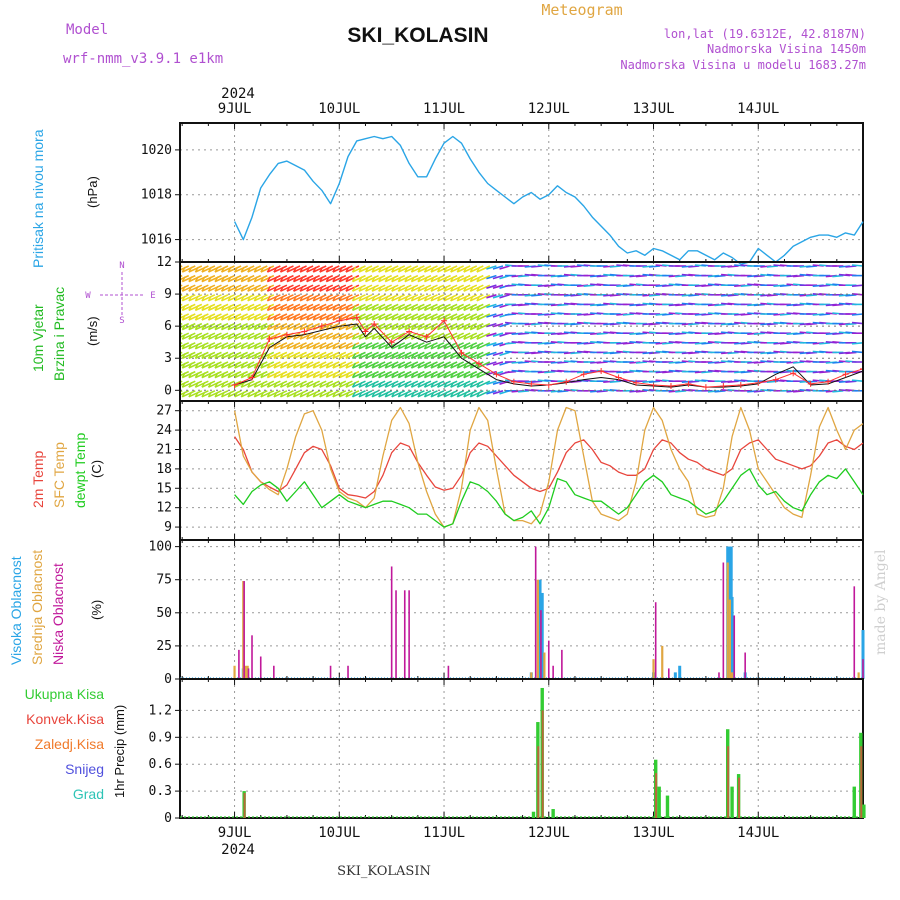 The image size is (900, 900). I want to click on wind-label-1: 10m Vjetar, so click(38, 338).